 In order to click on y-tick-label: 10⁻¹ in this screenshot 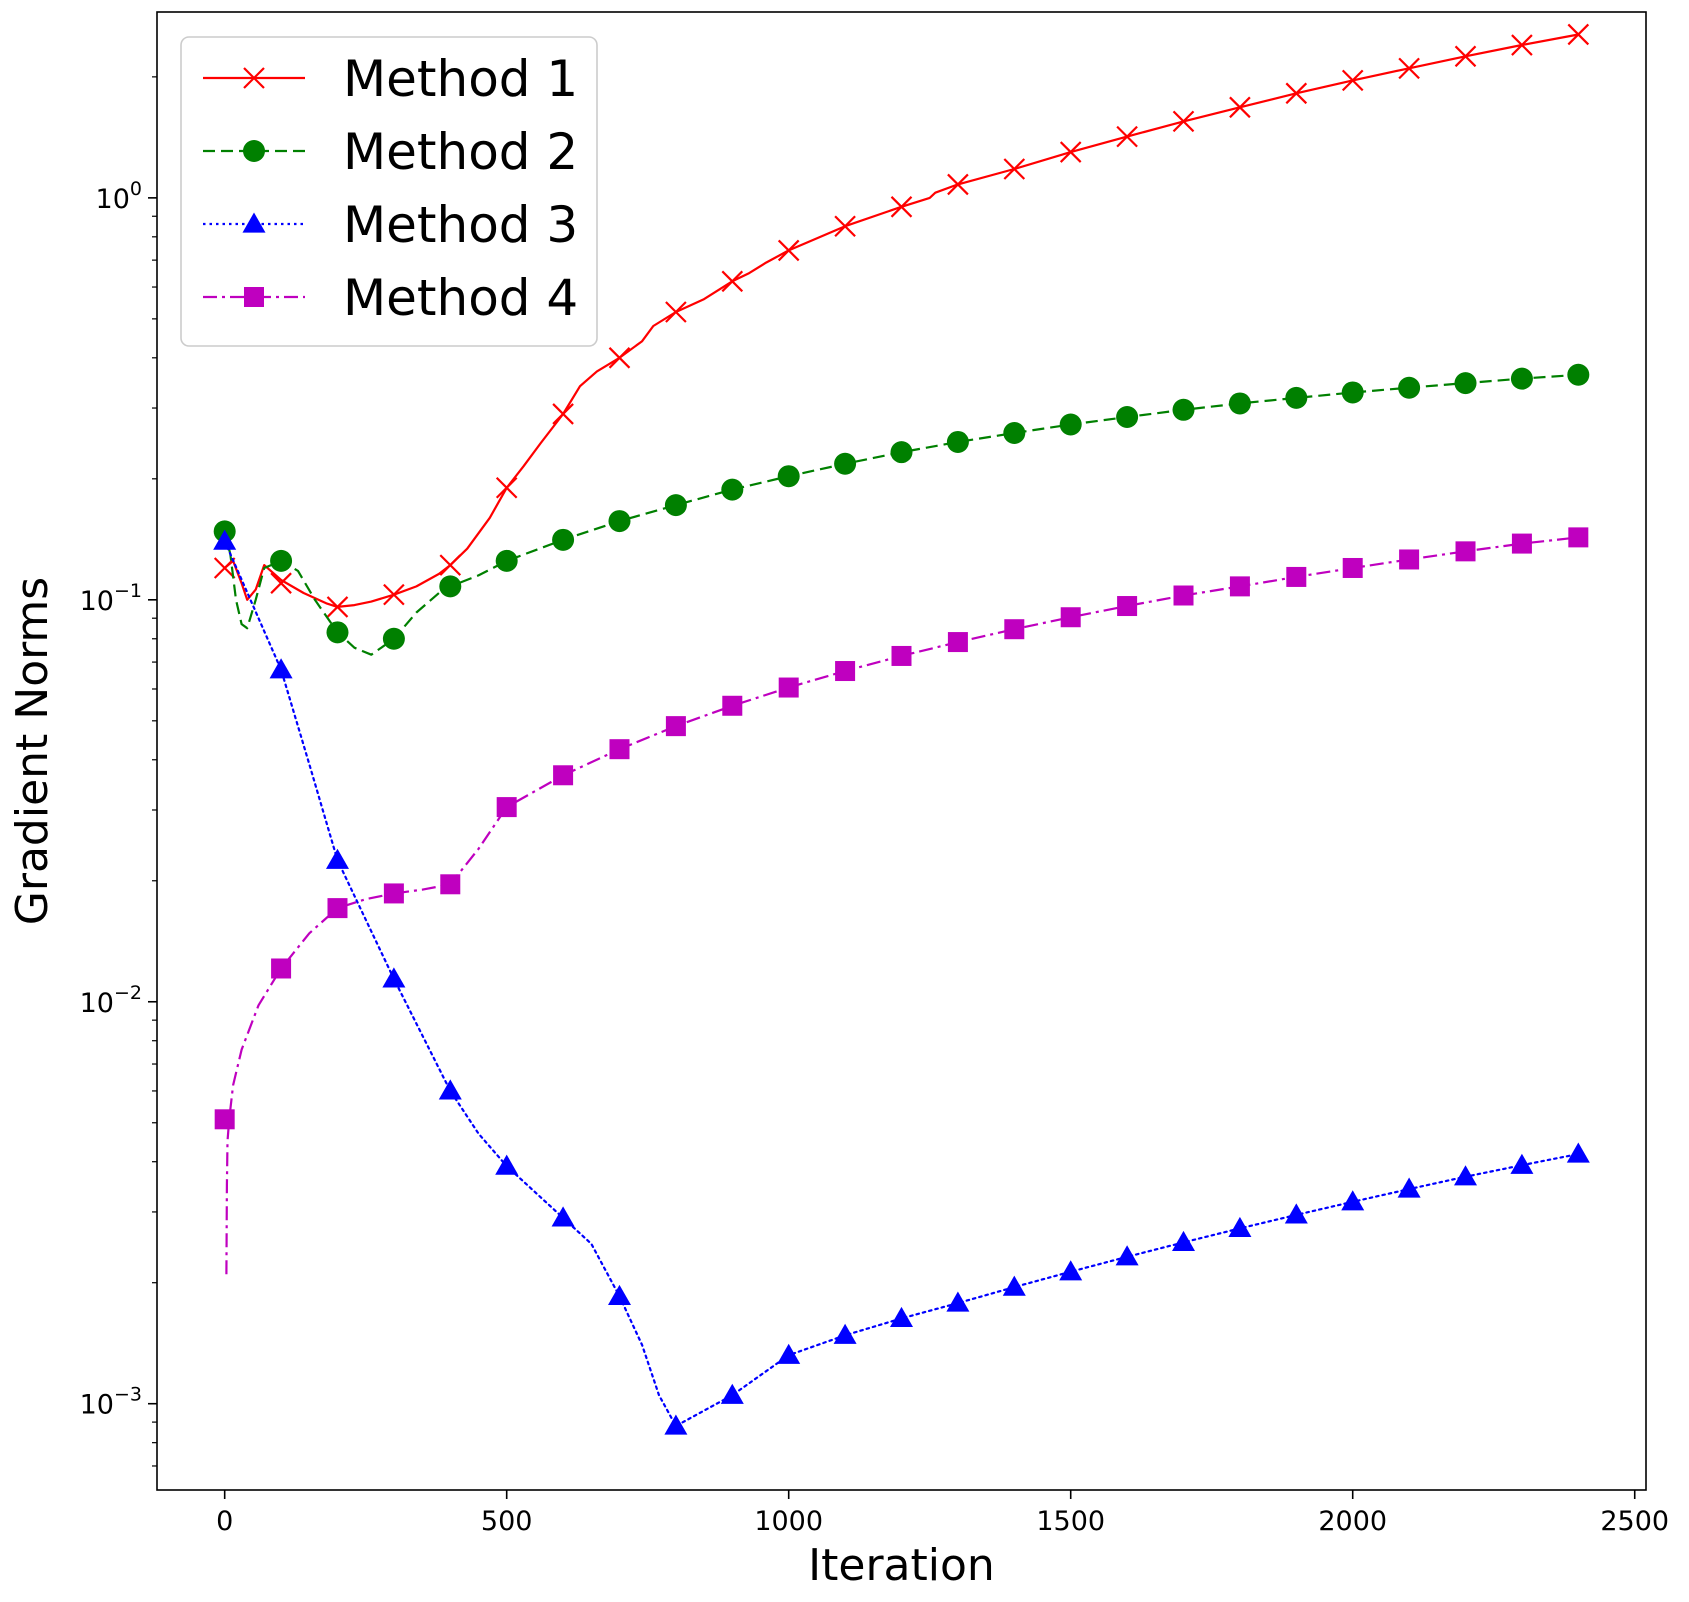, I will do `click(111, 598)`.